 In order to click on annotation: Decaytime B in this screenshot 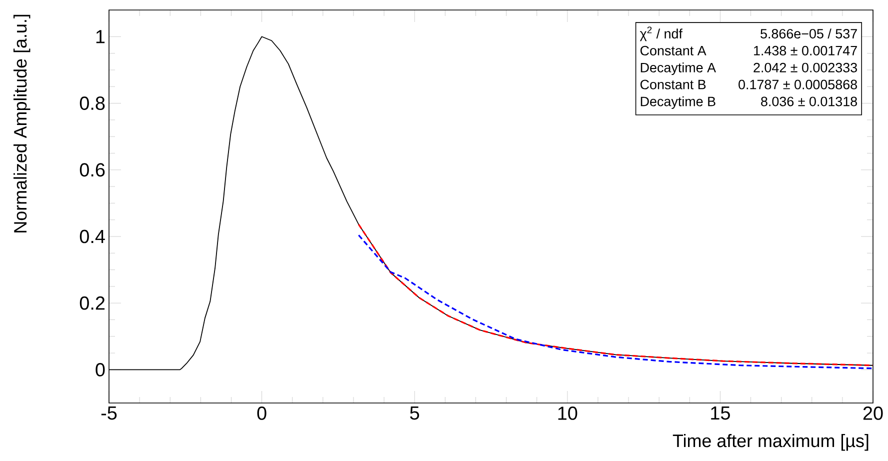, I will do `click(678, 102)`.